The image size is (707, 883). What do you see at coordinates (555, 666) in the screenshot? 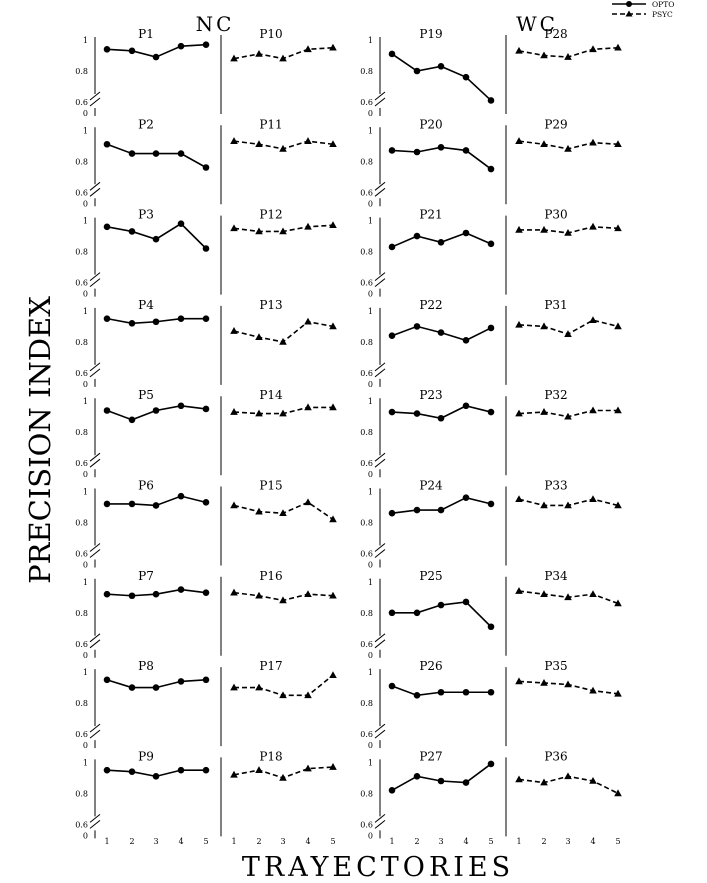
I see `participant-label: P35` at bounding box center [555, 666].